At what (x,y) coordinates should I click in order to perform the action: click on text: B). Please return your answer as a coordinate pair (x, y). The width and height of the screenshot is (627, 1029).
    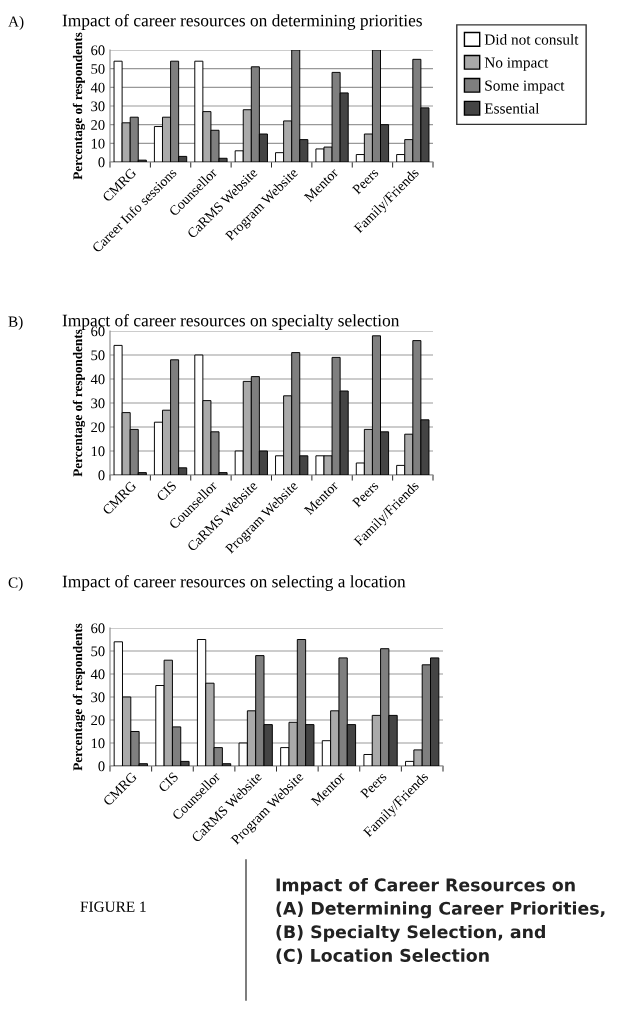
    Looking at the image, I should click on (15, 323).